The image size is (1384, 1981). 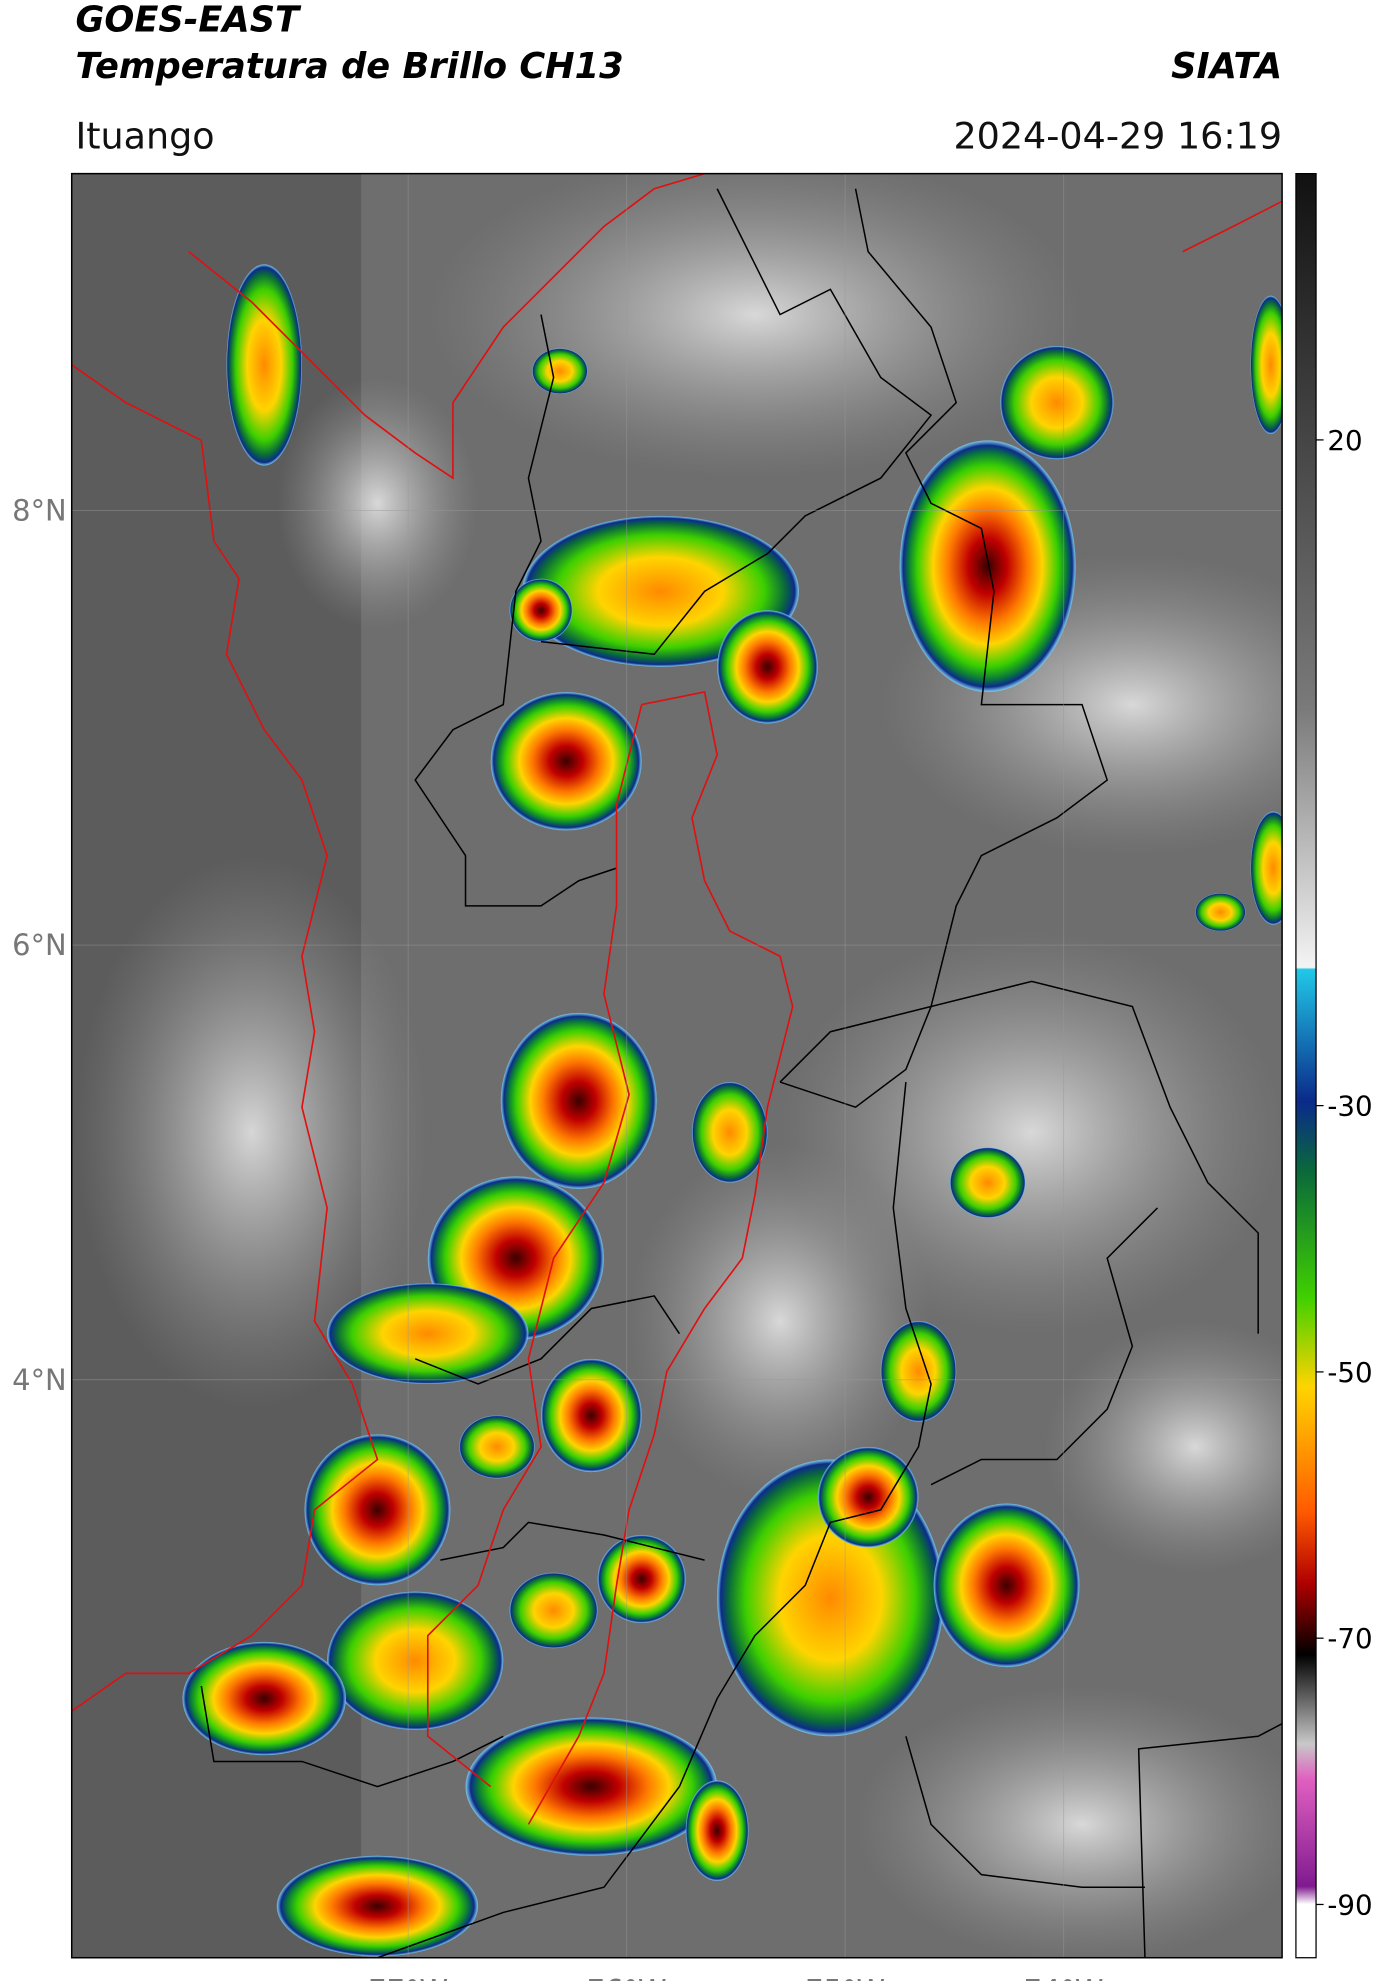 What do you see at coordinates (39, 511) in the screenshot?
I see `y-tick-label: 8°N` at bounding box center [39, 511].